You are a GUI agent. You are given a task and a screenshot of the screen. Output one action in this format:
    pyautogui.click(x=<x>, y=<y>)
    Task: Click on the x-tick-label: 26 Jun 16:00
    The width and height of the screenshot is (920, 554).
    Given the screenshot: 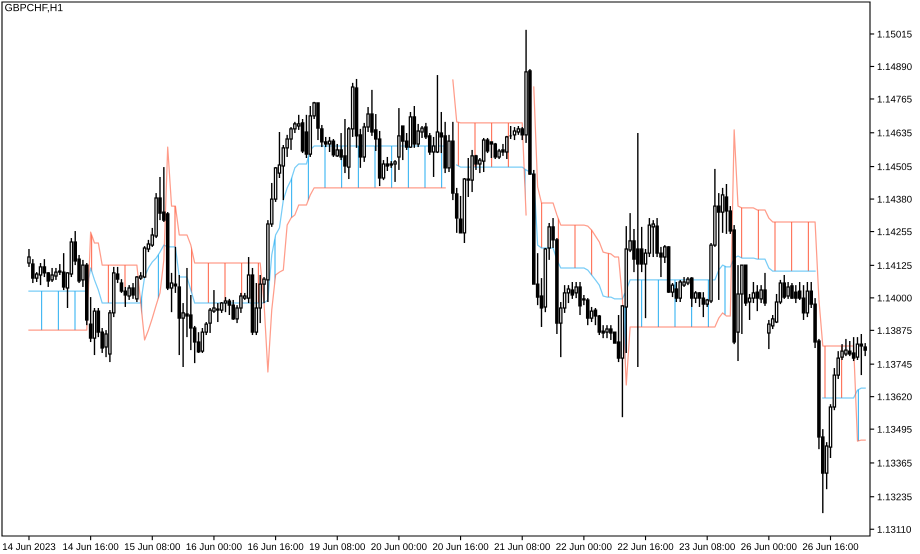 What is the action you would take?
    pyautogui.click(x=830, y=546)
    